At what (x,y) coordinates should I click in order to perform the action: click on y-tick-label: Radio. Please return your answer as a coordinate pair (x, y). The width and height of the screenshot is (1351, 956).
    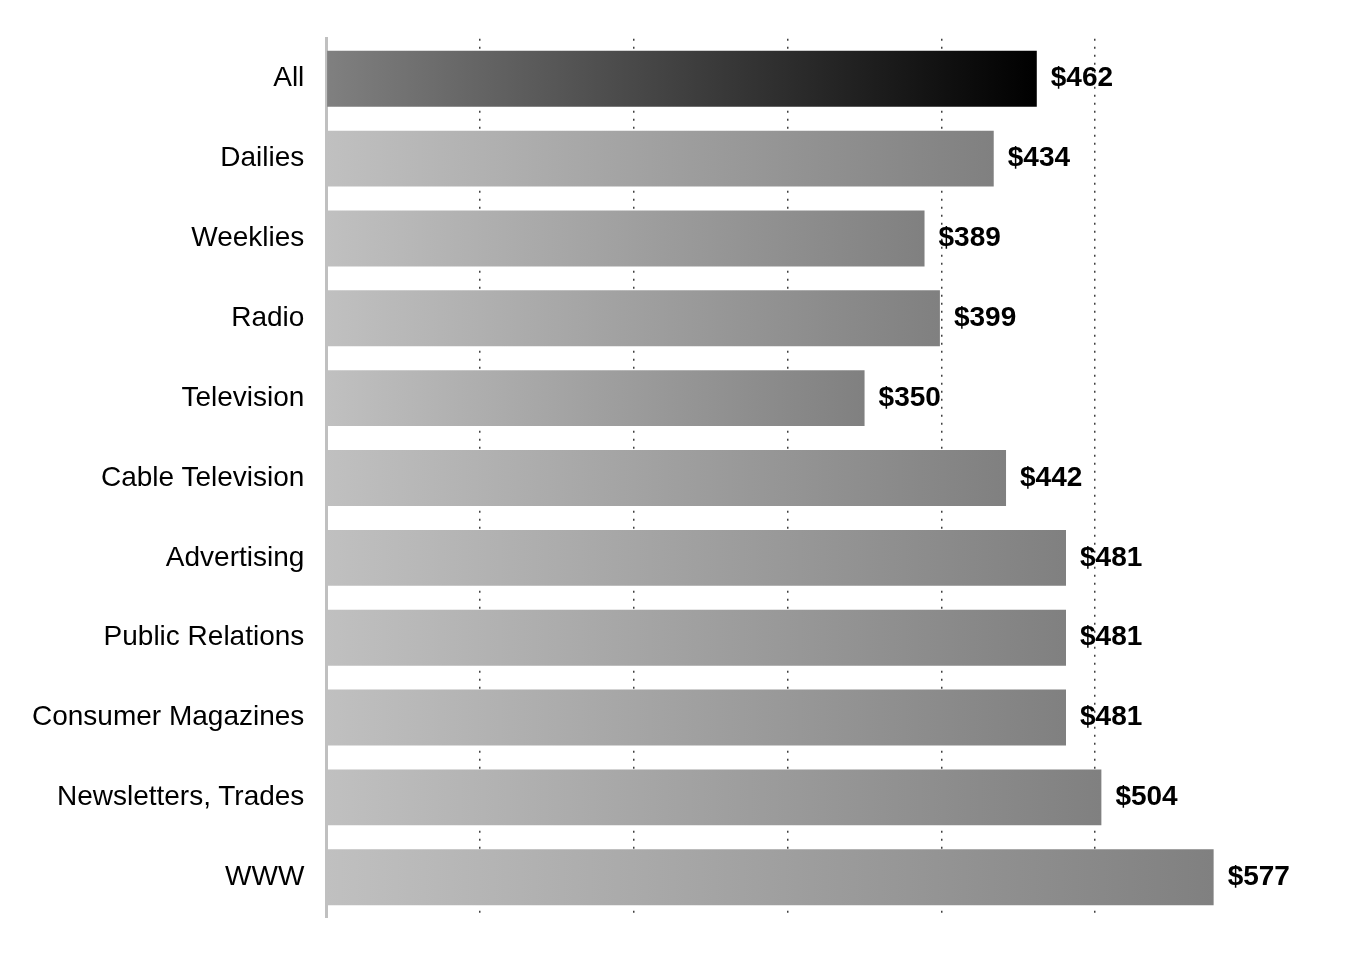
    Looking at the image, I should click on (268, 317).